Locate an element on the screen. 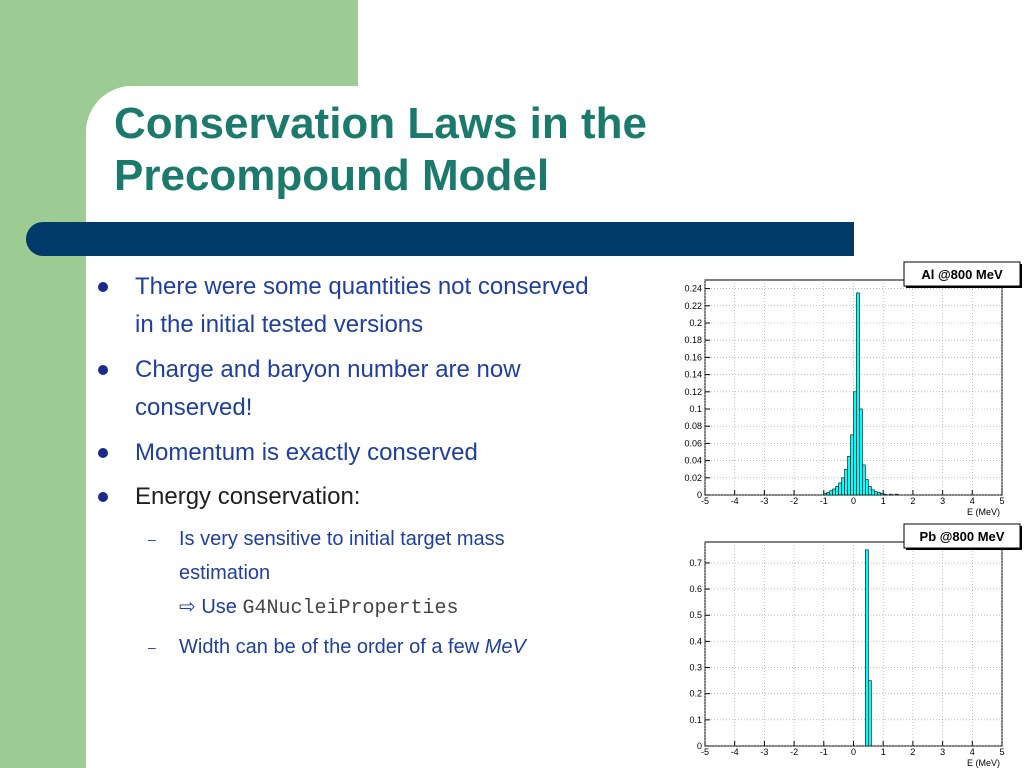  sub-bullet-text-line: estimation is located at coordinates (225, 573).